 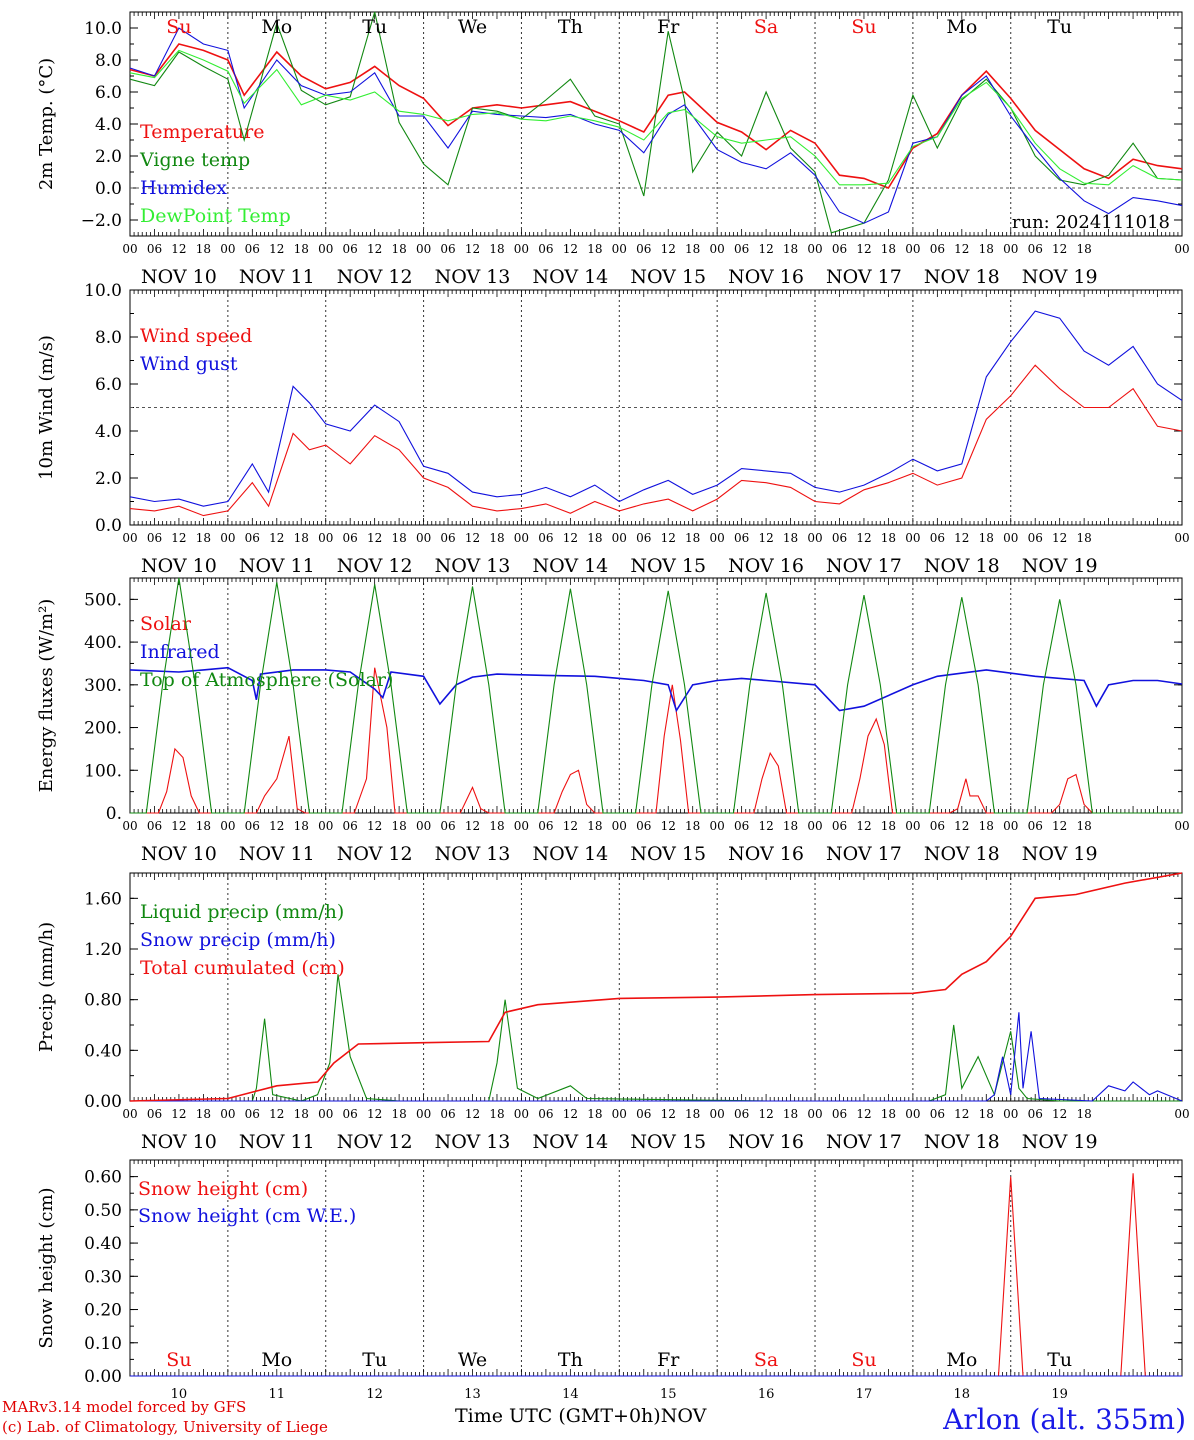 I want to click on y-tick-label: 100., so click(x=103, y=771).